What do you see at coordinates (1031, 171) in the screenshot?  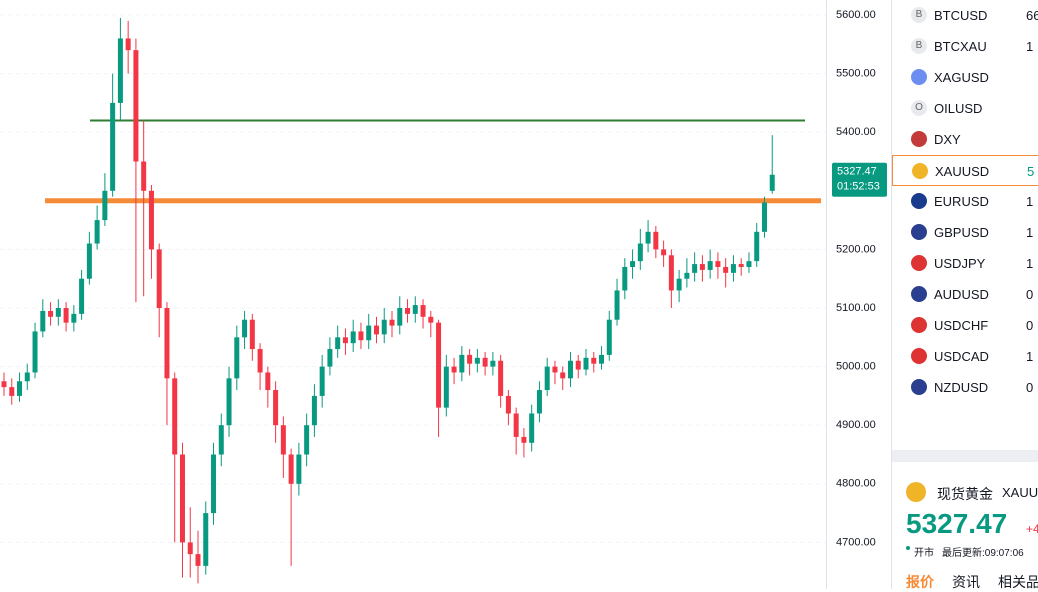 I see `symbol-value: 5` at bounding box center [1031, 171].